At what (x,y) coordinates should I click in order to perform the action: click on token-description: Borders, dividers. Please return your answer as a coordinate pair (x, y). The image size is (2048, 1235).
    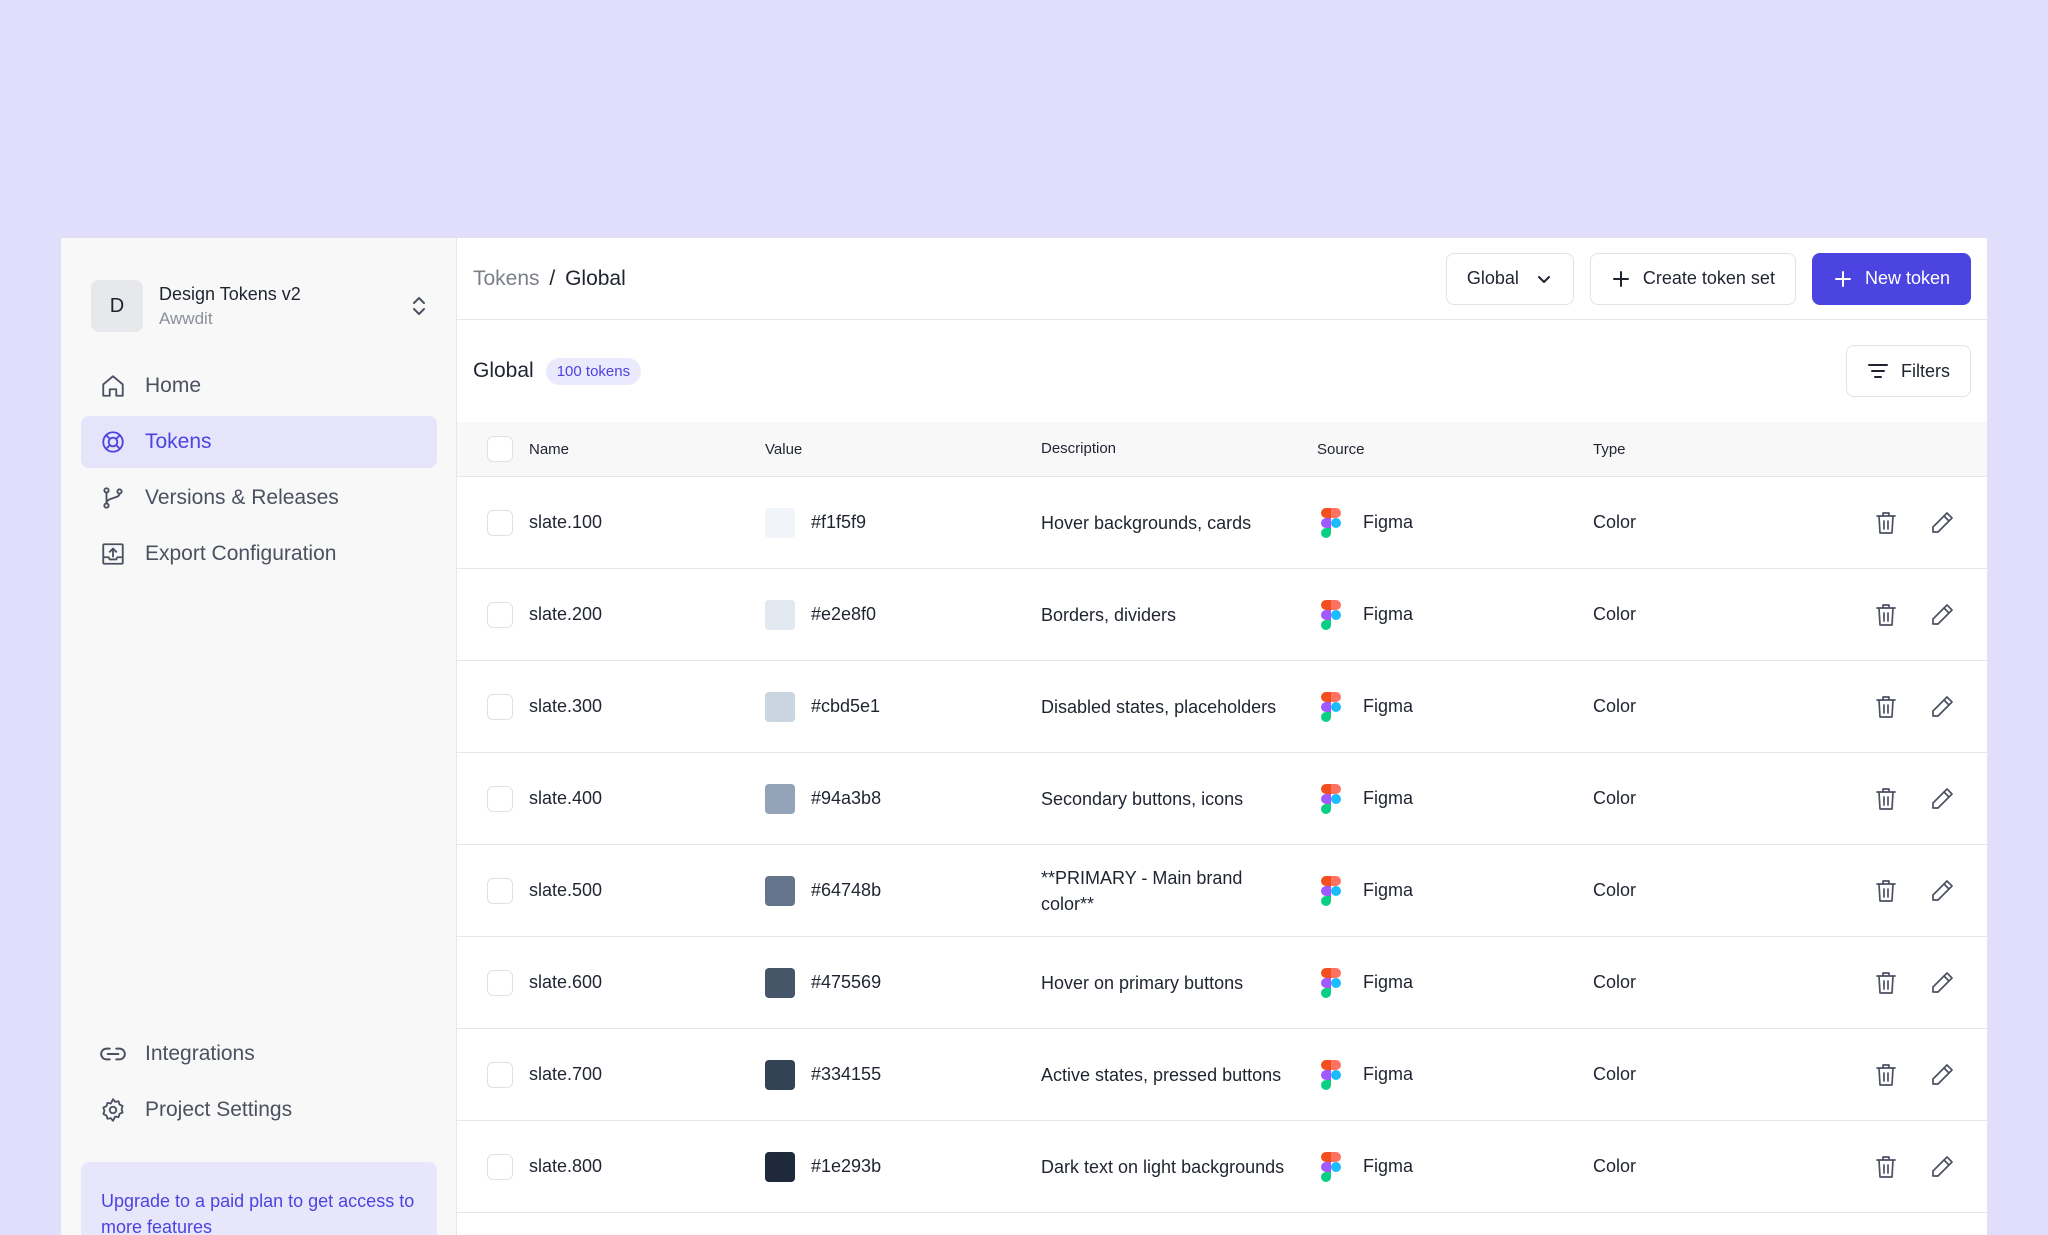
    Looking at the image, I should click on (1109, 614).